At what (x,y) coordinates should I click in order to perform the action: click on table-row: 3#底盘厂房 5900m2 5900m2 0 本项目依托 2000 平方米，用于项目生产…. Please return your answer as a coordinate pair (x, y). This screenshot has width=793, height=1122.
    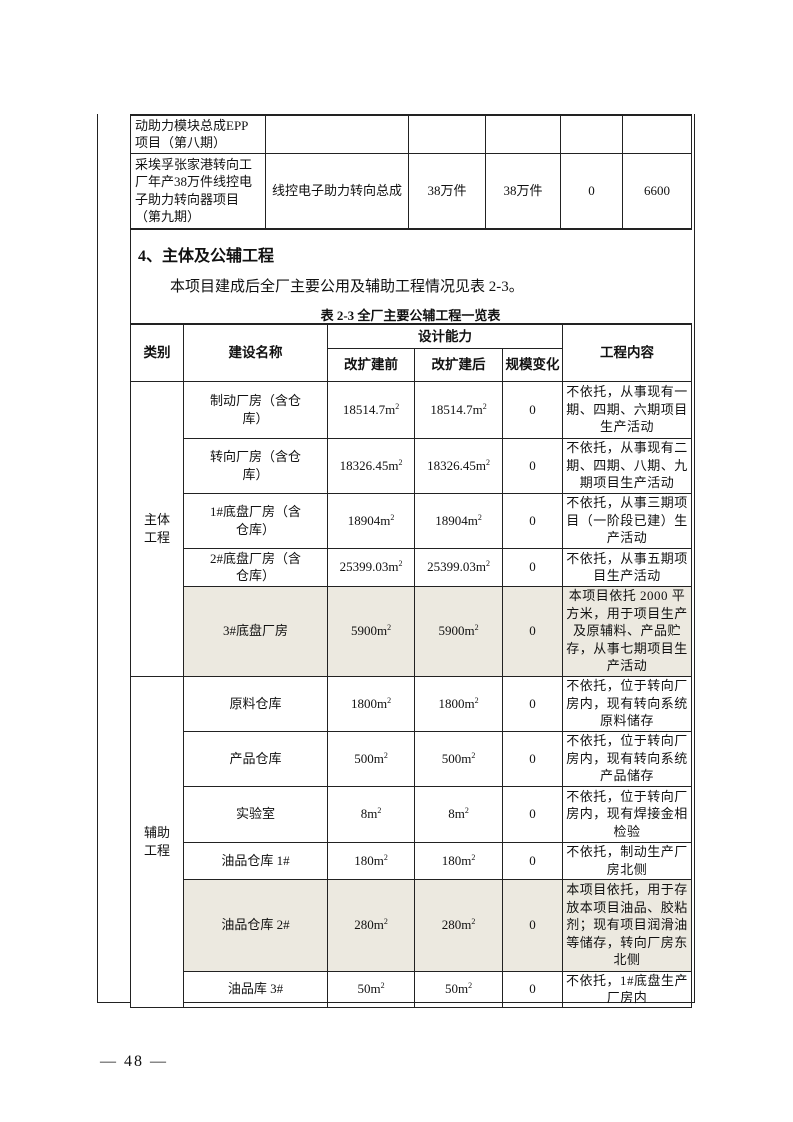
    Looking at the image, I should click on (412, 631).